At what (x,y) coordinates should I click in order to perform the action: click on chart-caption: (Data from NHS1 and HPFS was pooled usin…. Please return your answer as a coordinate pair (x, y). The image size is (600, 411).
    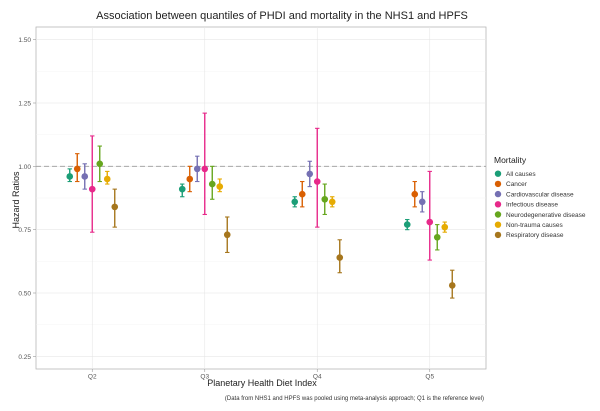
    Looking at the image, I should click on (354, 399).